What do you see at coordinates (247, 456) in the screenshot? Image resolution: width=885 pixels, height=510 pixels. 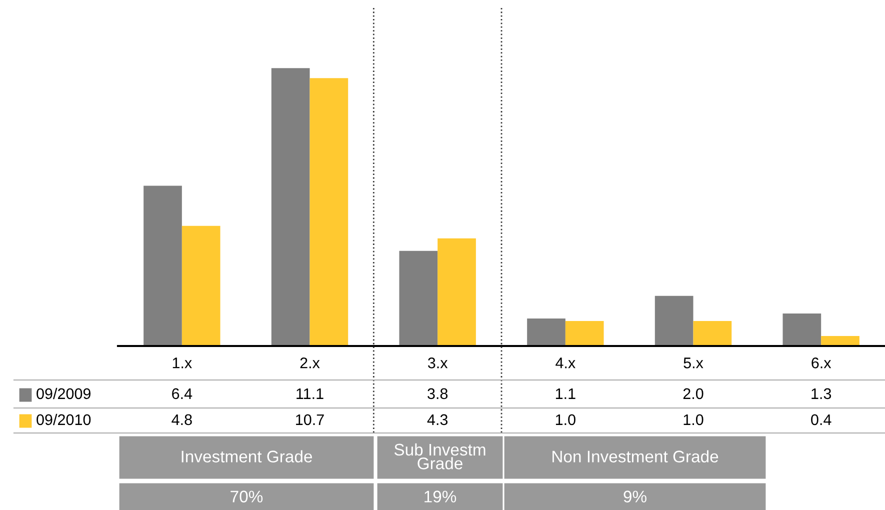 I see `text: Investment Grade` at bounding box center [247, 456].